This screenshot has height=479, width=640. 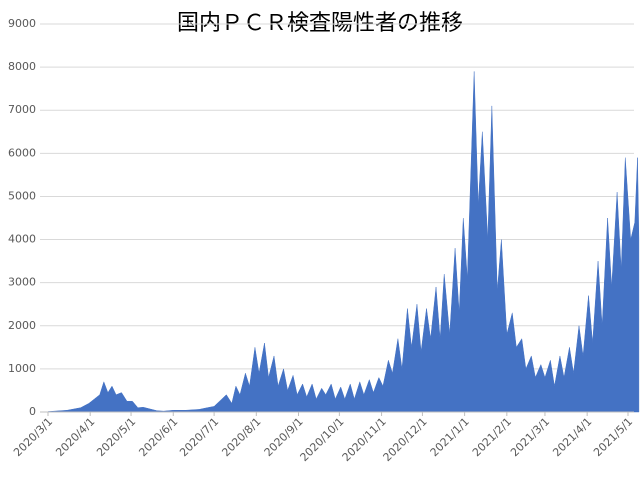 What do you see at coordinates (405, 439) in the screenshot?
I see `x-tick-label: 2020/12/1` at bounding box center [405, 439].